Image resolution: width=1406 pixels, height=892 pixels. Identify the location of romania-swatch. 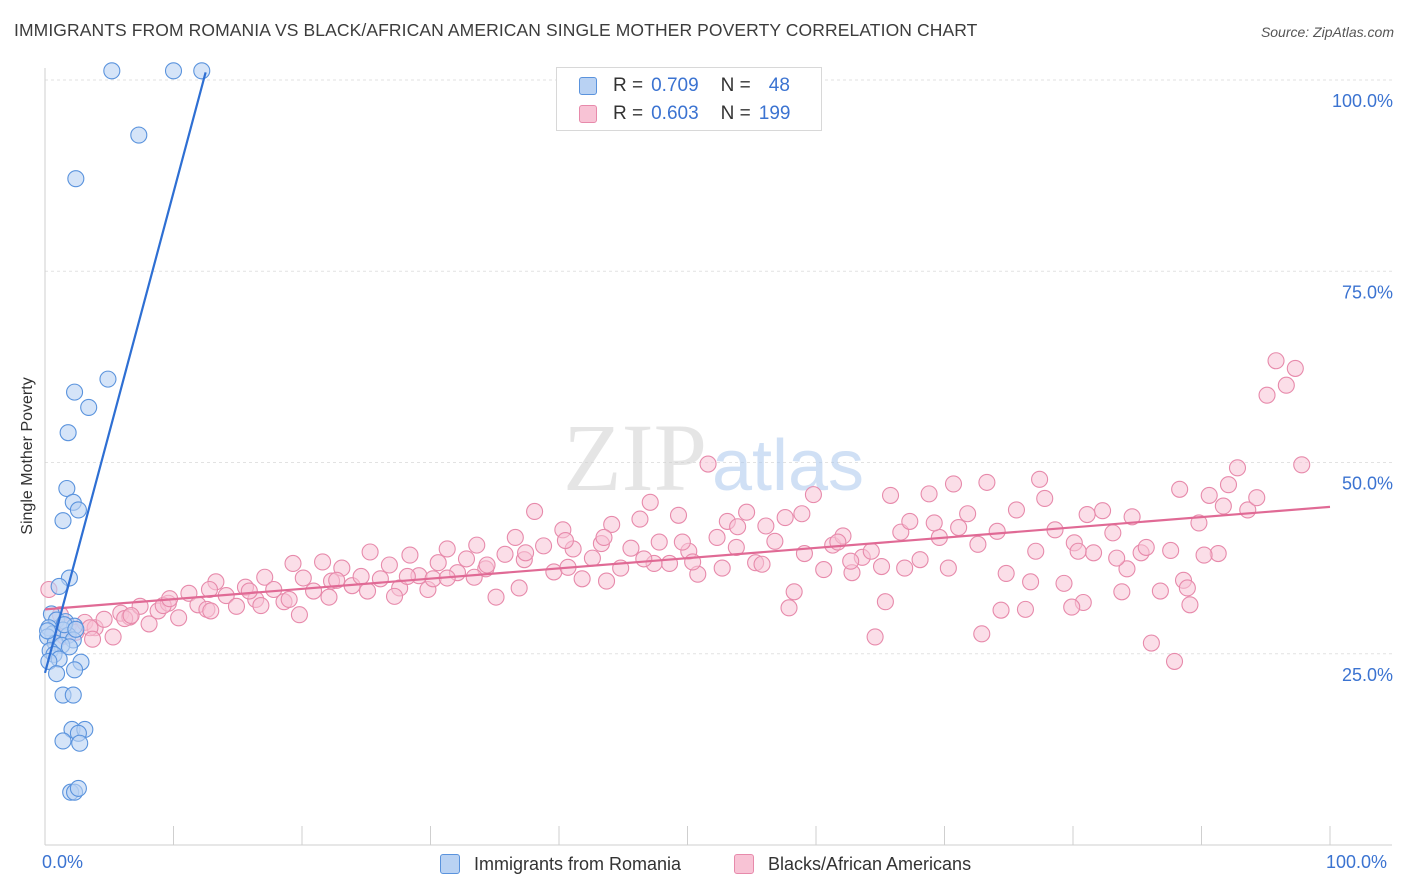
(588, 86).